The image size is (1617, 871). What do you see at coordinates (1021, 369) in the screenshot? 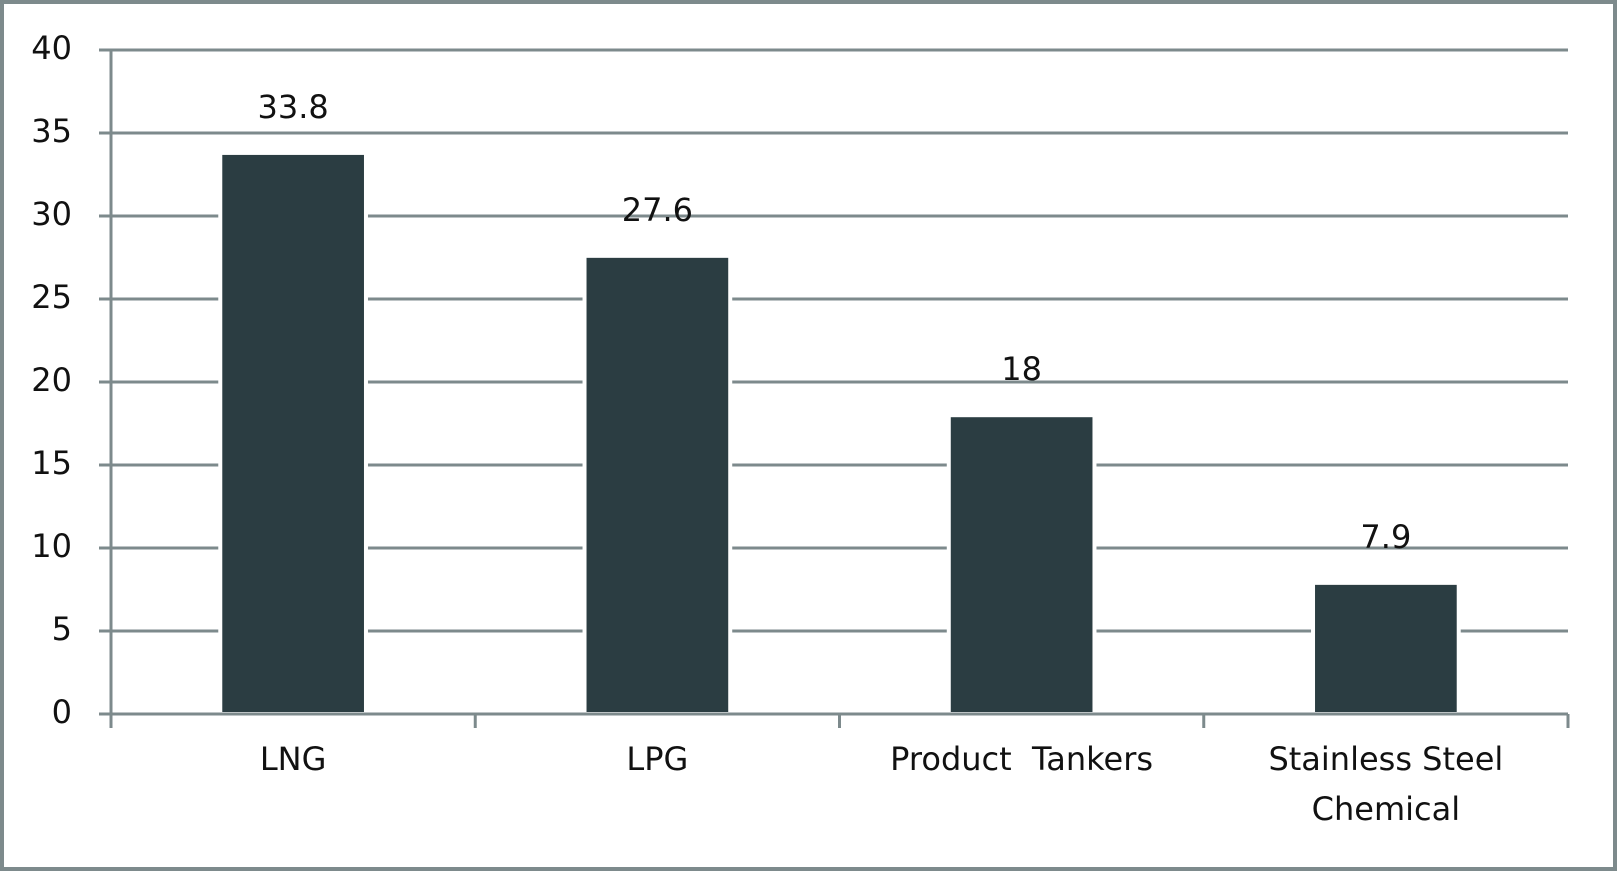
I see `value-label: 18` at bounding box center [1021, 369].